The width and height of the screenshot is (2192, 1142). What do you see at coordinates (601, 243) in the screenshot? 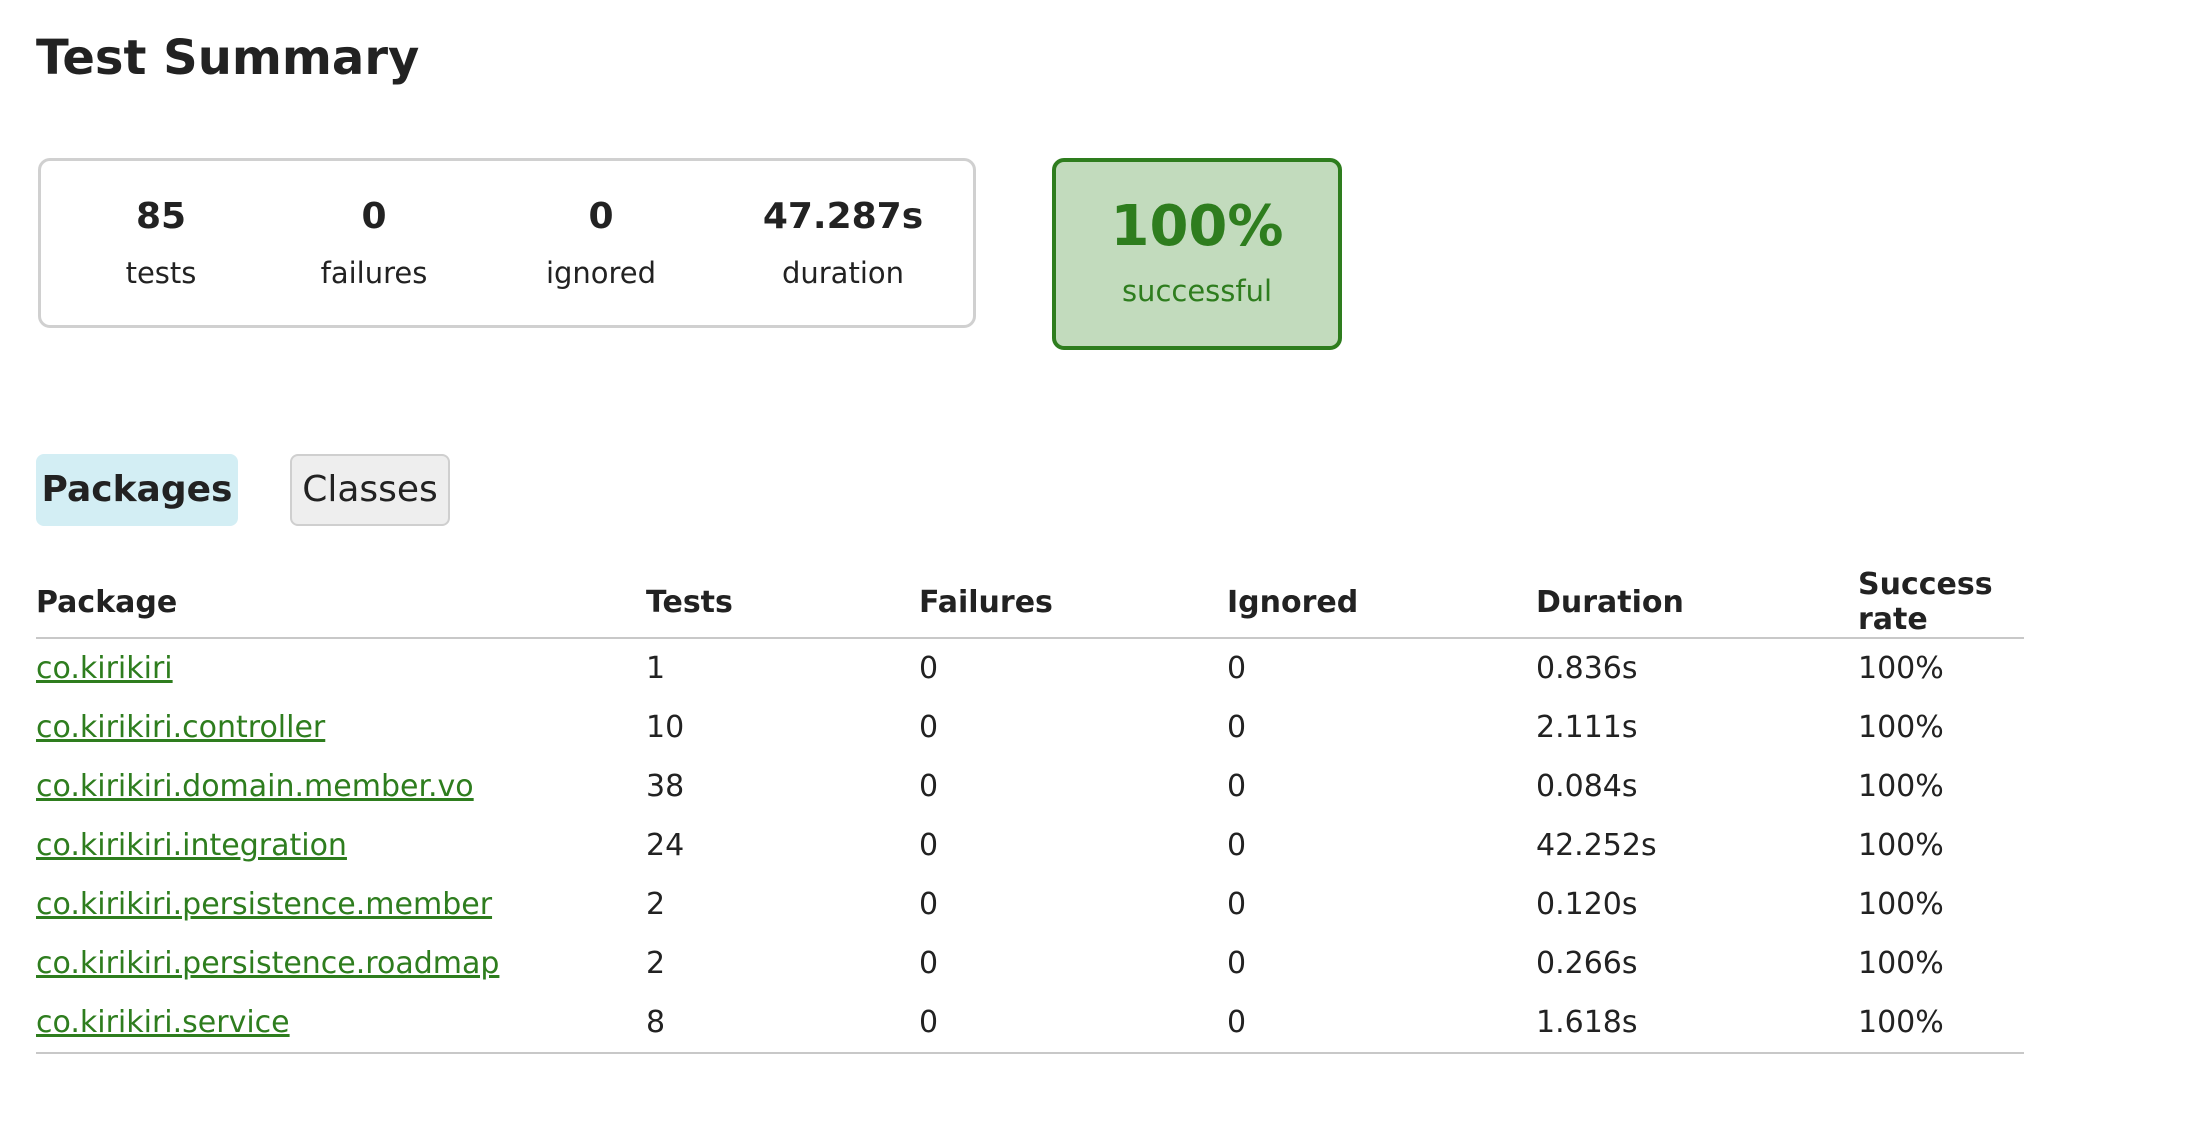
I see `stat-ignored: 0 ignored` at bounding box center [601, 243].